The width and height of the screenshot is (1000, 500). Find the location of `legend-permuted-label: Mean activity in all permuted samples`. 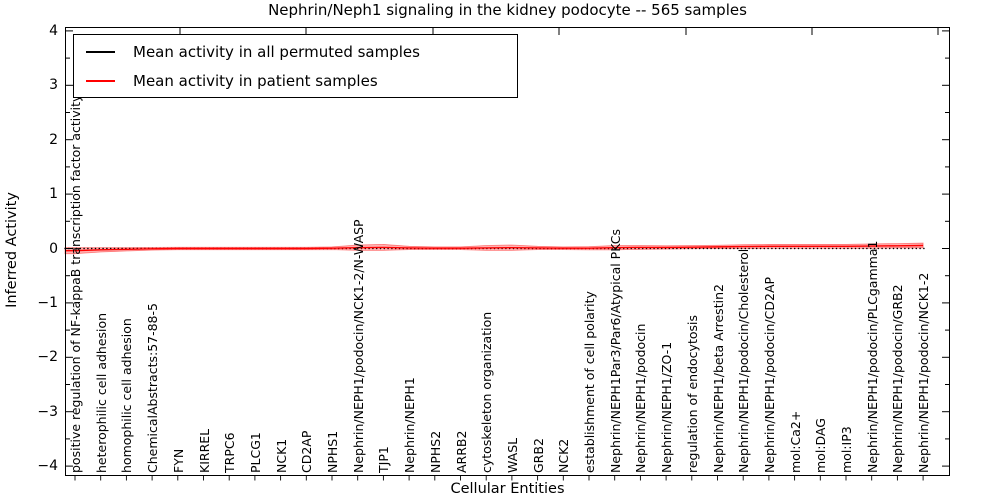

legend-permuted-label: Mean activity in all permuted samples is located at coordinates (276, 51).